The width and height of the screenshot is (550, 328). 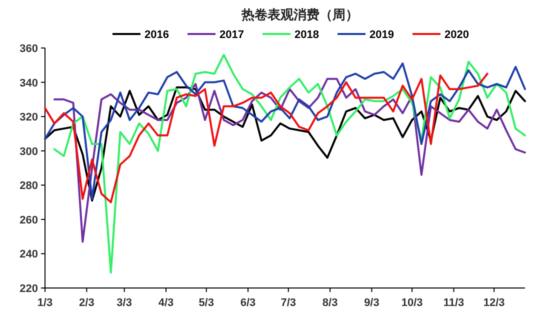 I want to click on x-tick-label: 8/3, so click(x=330, y=303).